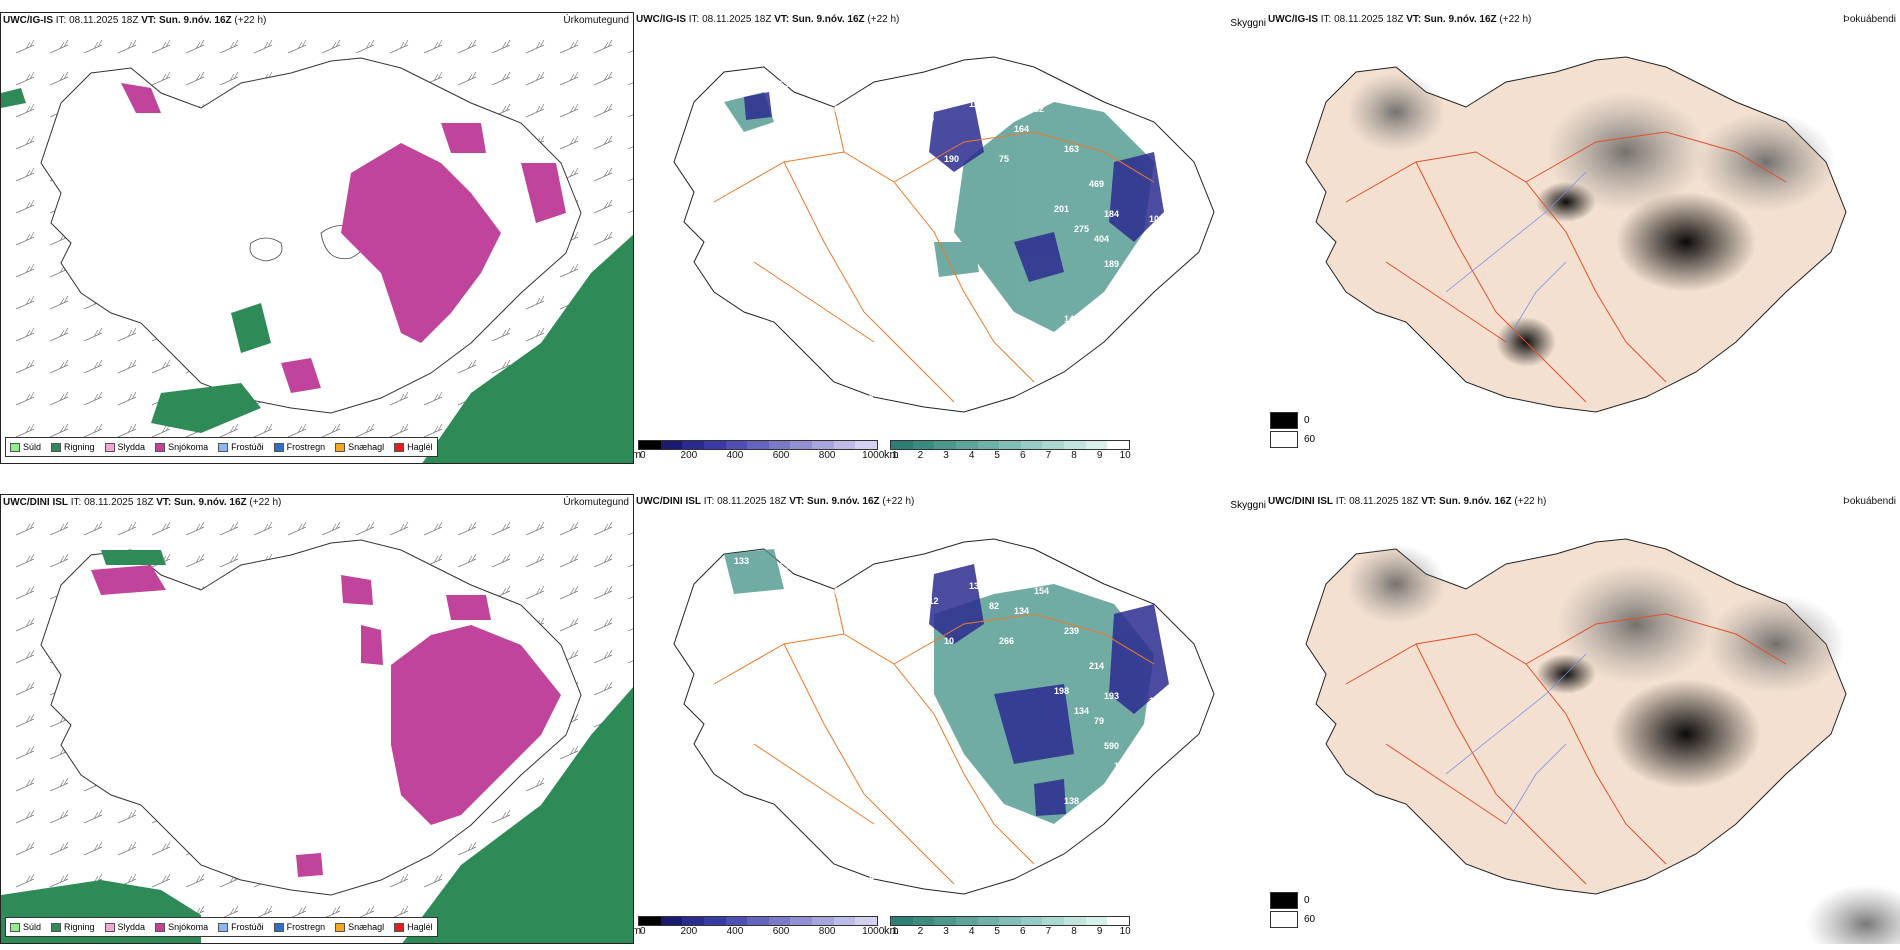 The width and height of the screenshot is (1900, 950). What do you see at coordinates (1023, 455) in the screenshot?
I see `colorbar-tick-label: 6` at bounding box center [1023, 455].